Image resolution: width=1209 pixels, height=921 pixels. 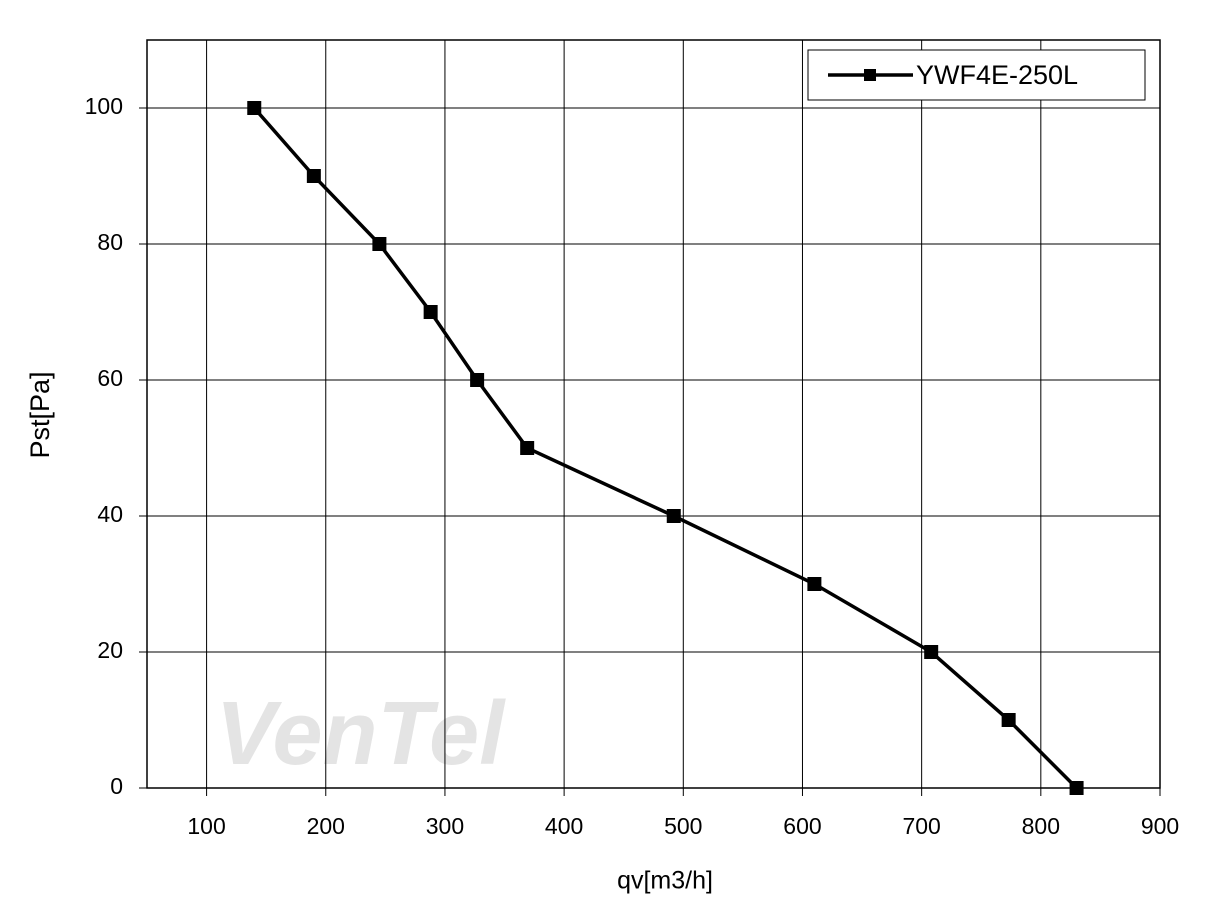 What do you see at coordinates (1041, 826) in the screenshot?
I see `x-tick-label: 800` at bounding box center [1041, 826].